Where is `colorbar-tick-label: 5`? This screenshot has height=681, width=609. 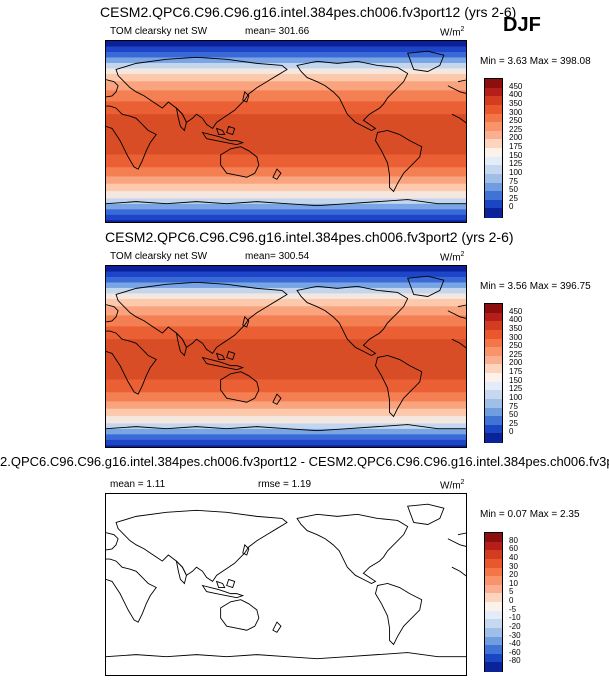
colorbar-tick-label: 5 is located at coordinates (511, 592).